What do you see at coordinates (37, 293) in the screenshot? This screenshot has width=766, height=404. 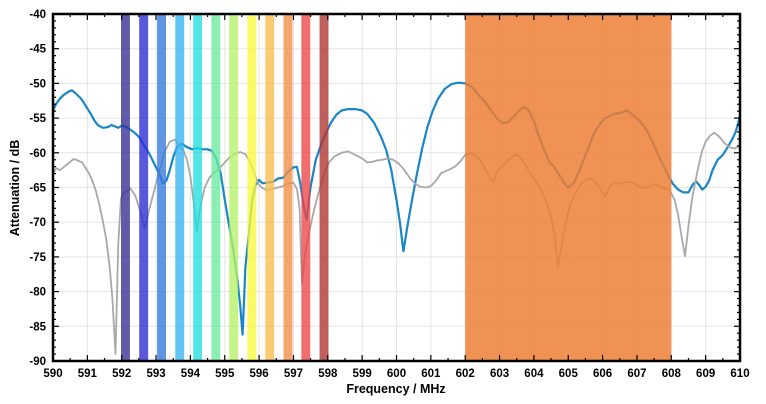 I see `y-tick-label: -80` at bounding box center [37, 293].